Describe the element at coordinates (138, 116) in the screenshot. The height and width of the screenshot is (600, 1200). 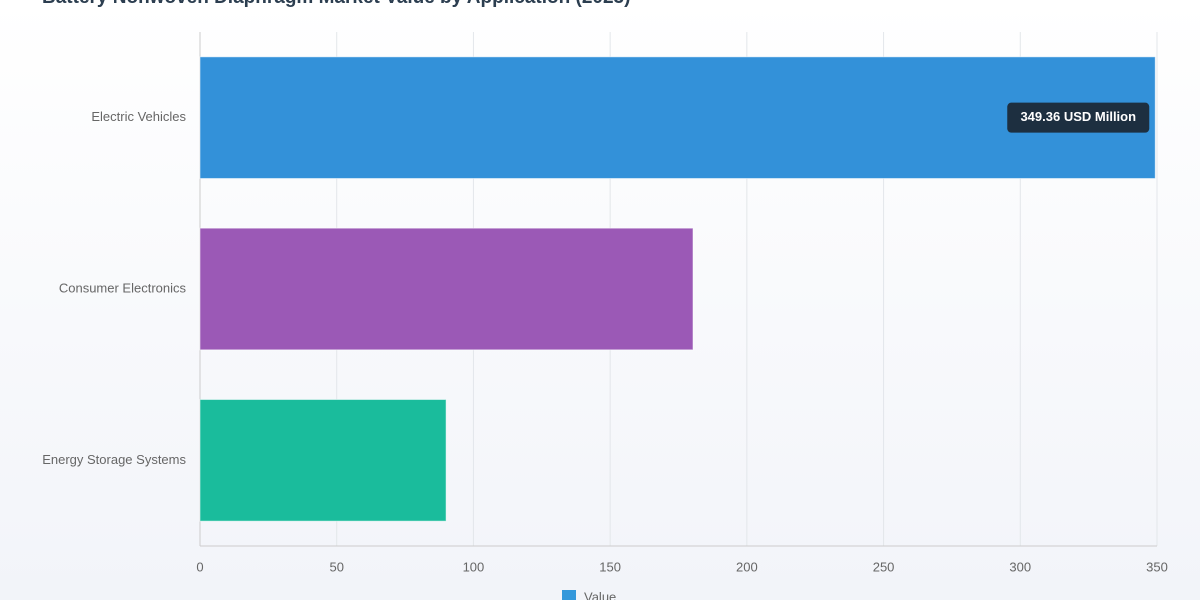
I see `y-tick-label: Electric Vehicles` at that location.